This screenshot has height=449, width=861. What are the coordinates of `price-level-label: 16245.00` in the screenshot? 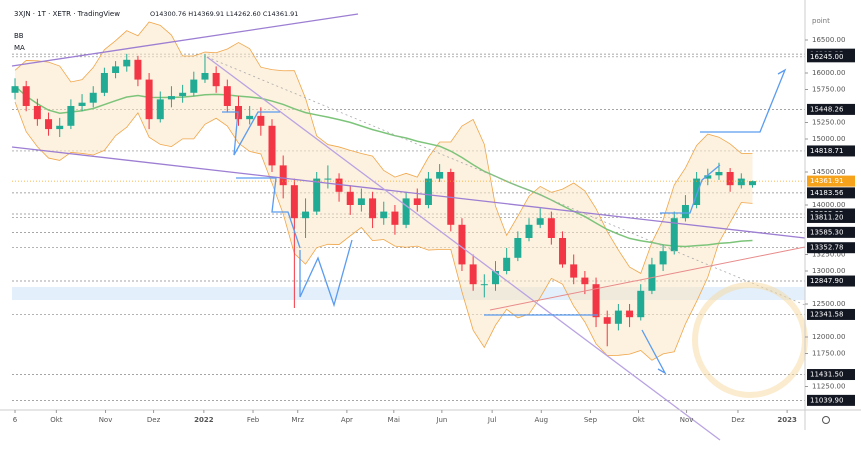 It's located at (826, 57).